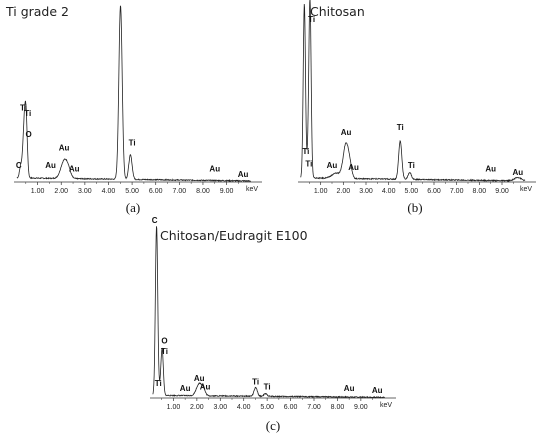  Describe the element at coordinates (234, 235) in the screenshot. I see `spectrum-title: Chitosan/Eudragit E100` at that location.